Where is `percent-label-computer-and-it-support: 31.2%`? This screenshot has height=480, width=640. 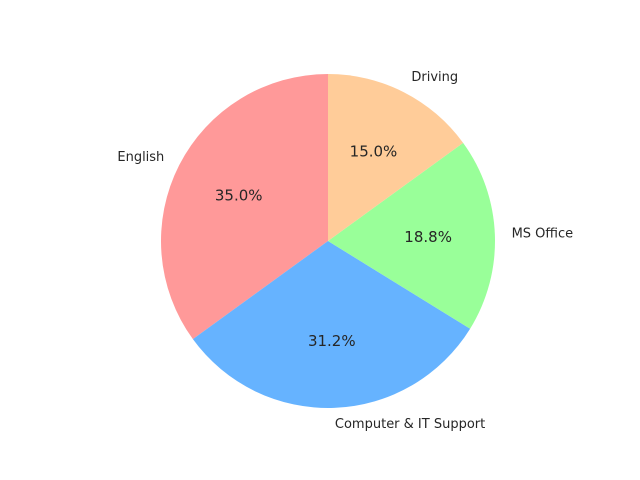
percent-label-computer-and-it-support: 31.2% is located at coordinates (332, 341).